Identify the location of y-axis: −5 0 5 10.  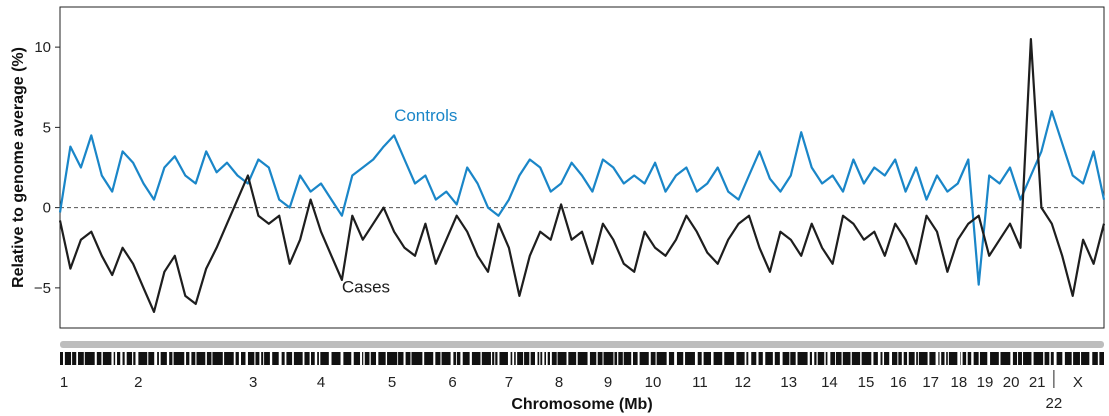
(47, 168).